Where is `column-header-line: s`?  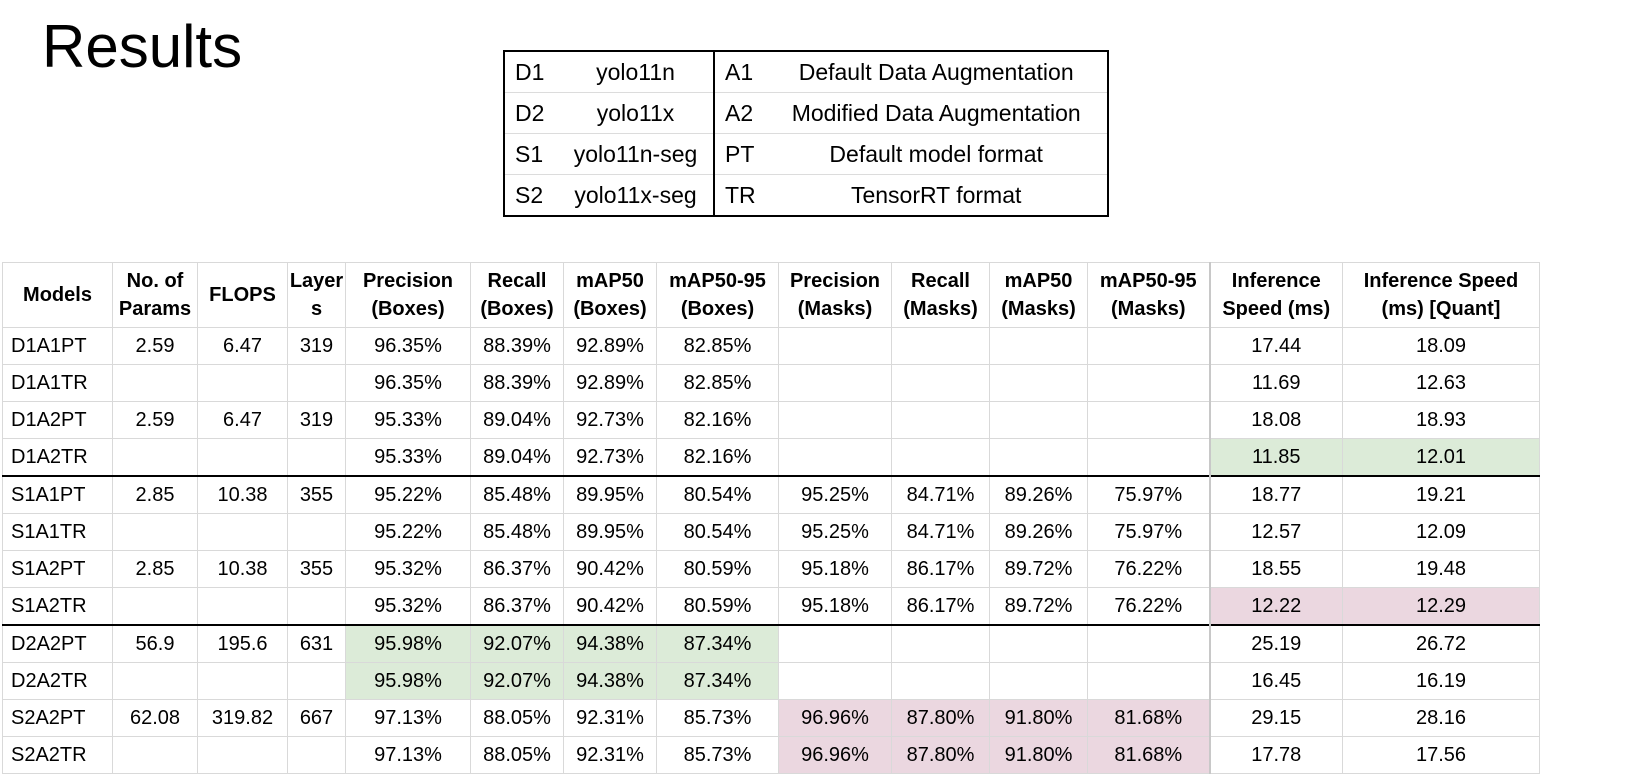 column-header-line: s is located at coordinates (316, 309).